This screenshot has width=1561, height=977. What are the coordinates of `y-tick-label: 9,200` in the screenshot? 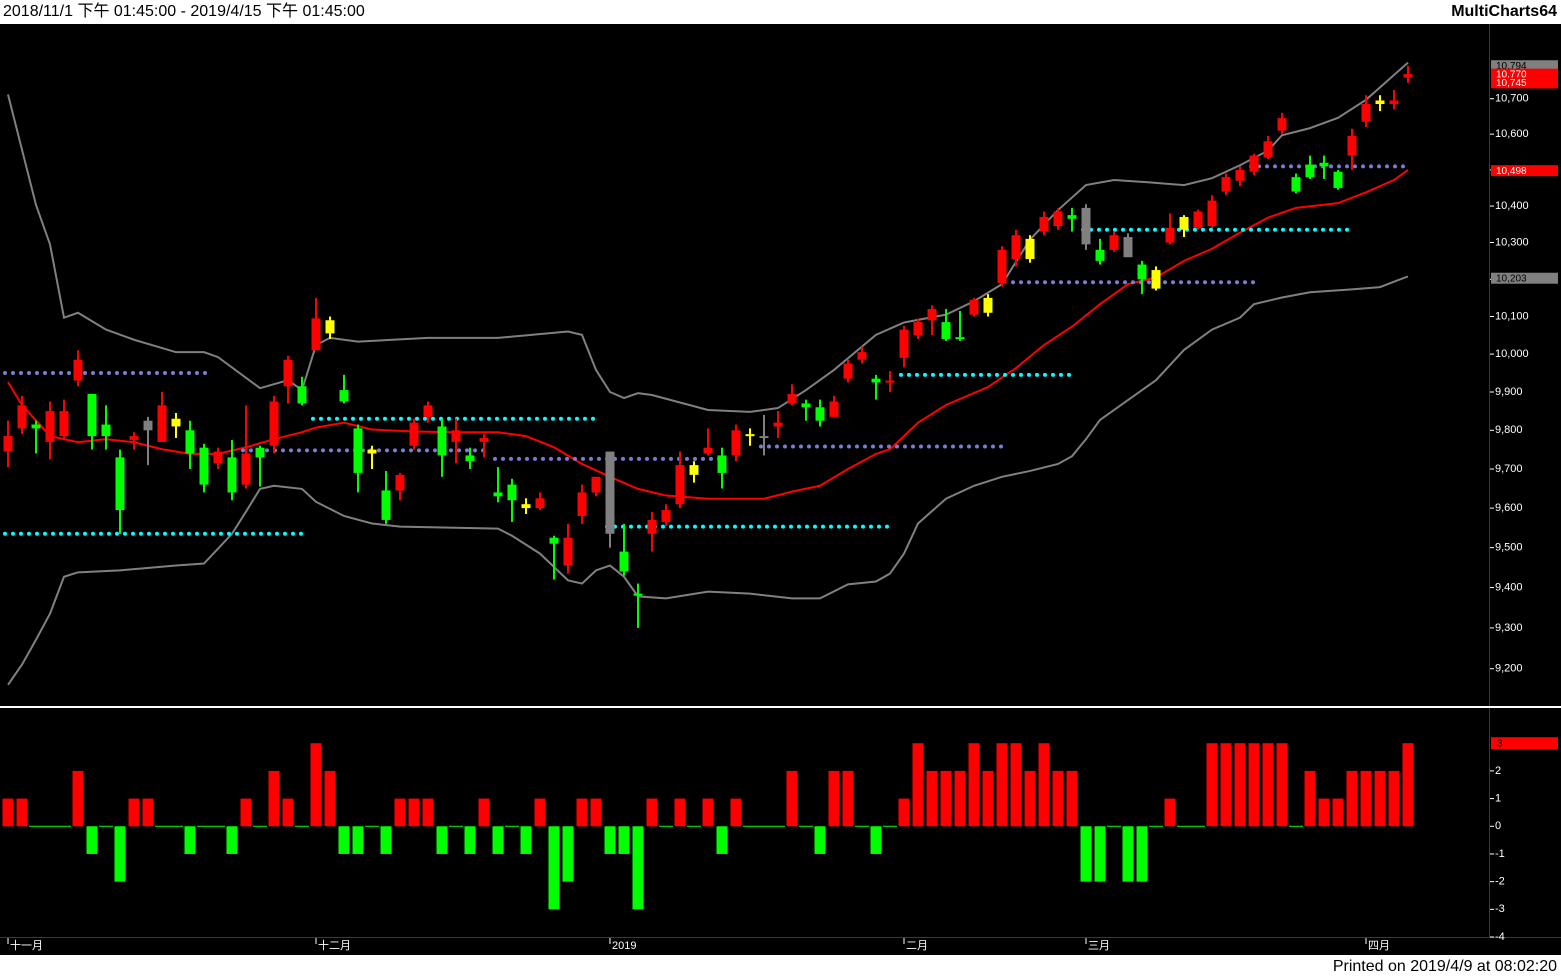 It's located at (1509, 669).